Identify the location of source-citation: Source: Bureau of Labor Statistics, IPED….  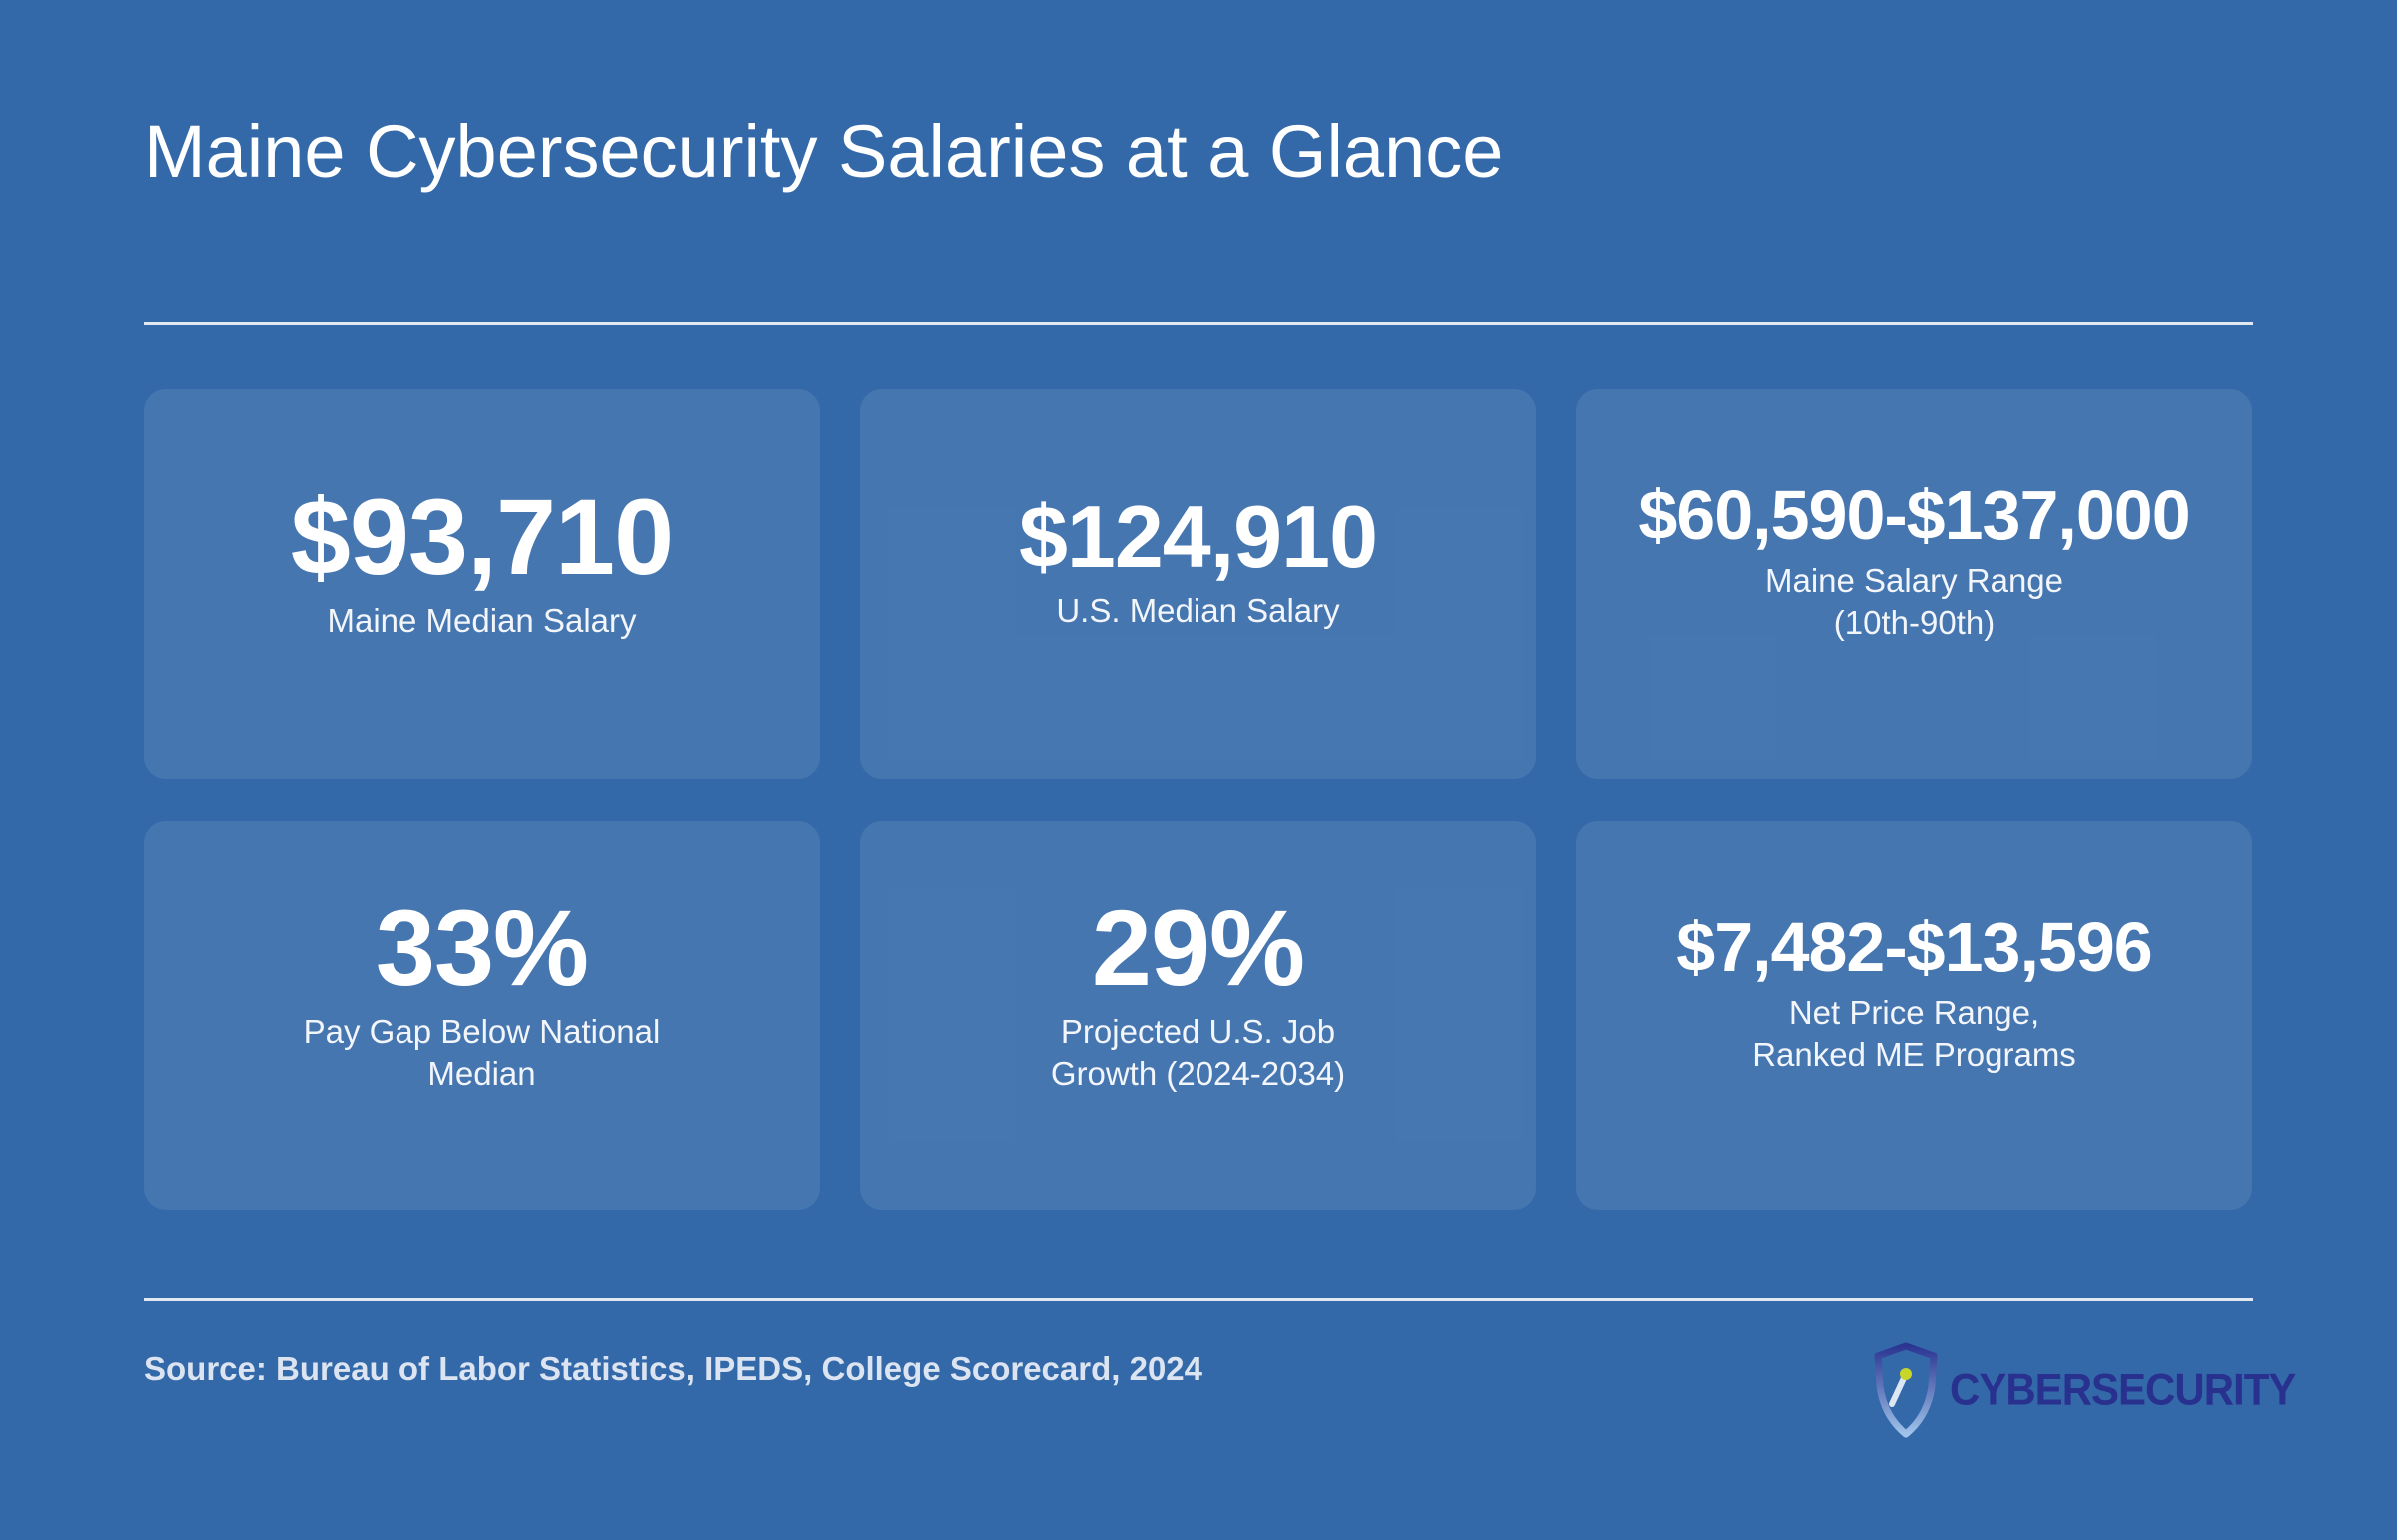
(673, 1368).